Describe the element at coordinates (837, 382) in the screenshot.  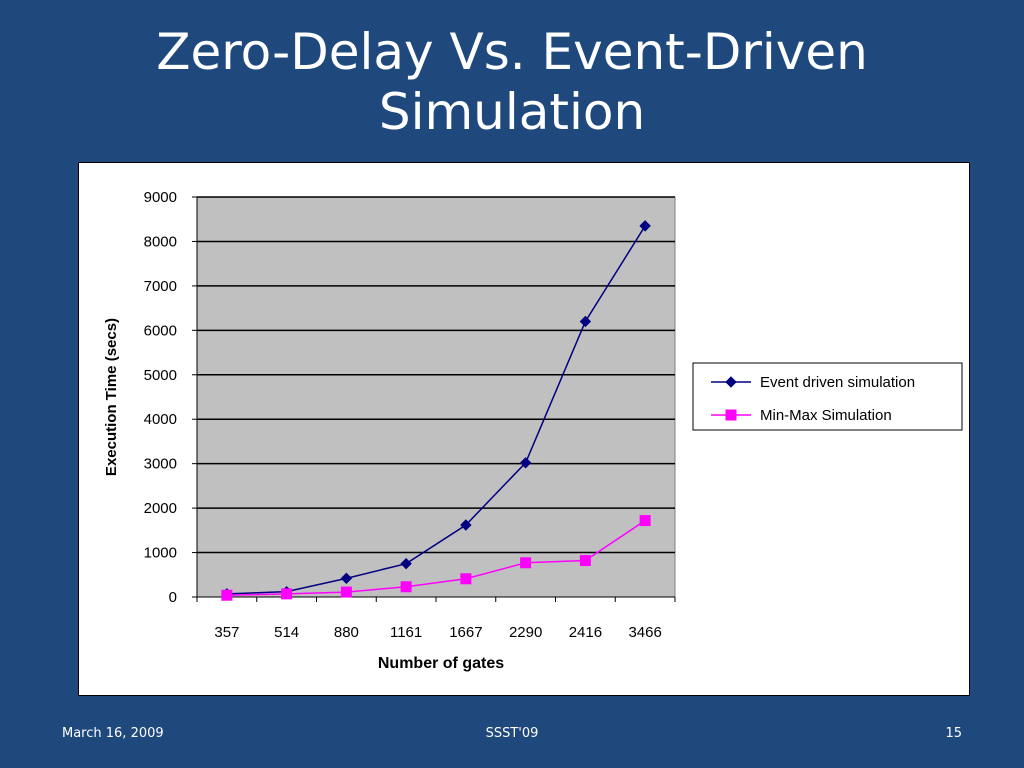
I see `legend-label: Event driven simulation` at that location.